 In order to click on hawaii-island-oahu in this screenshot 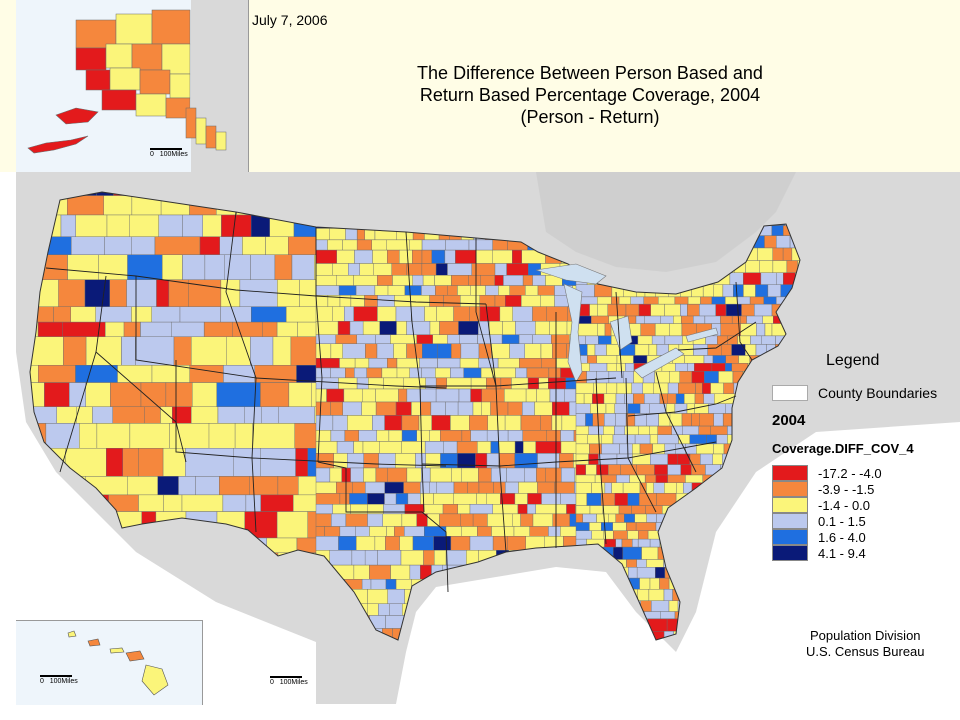, I will do `click(94, 642)`.